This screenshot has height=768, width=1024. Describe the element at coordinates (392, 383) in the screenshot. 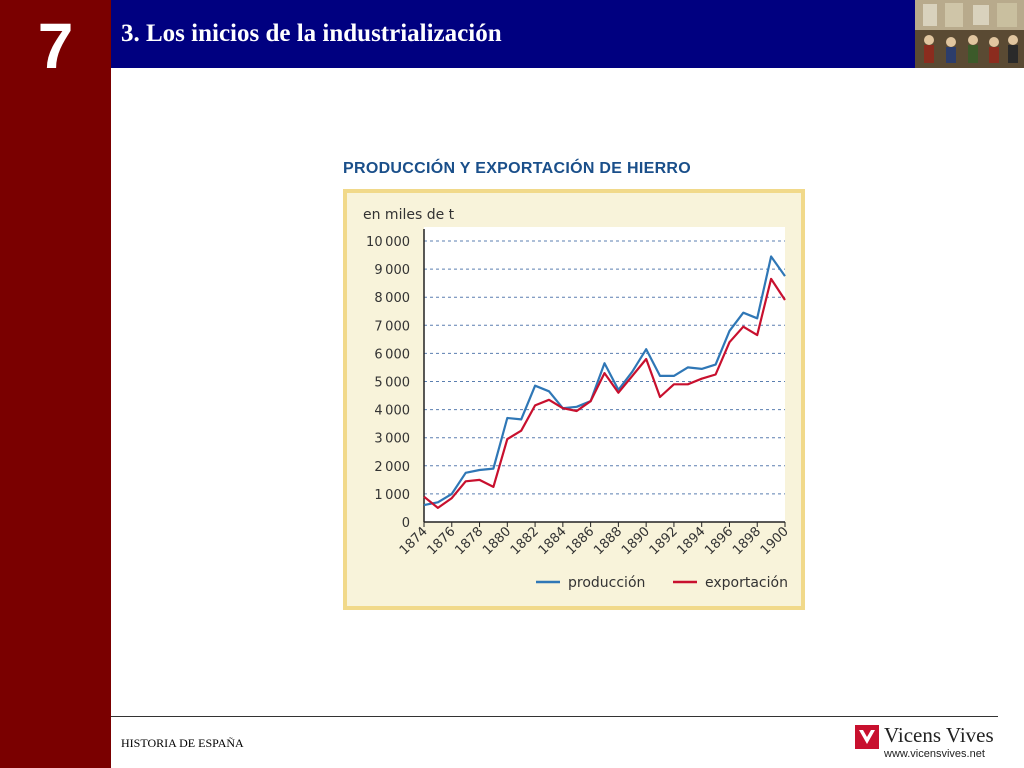

I see `y-tick-label: 5 000` at that location.